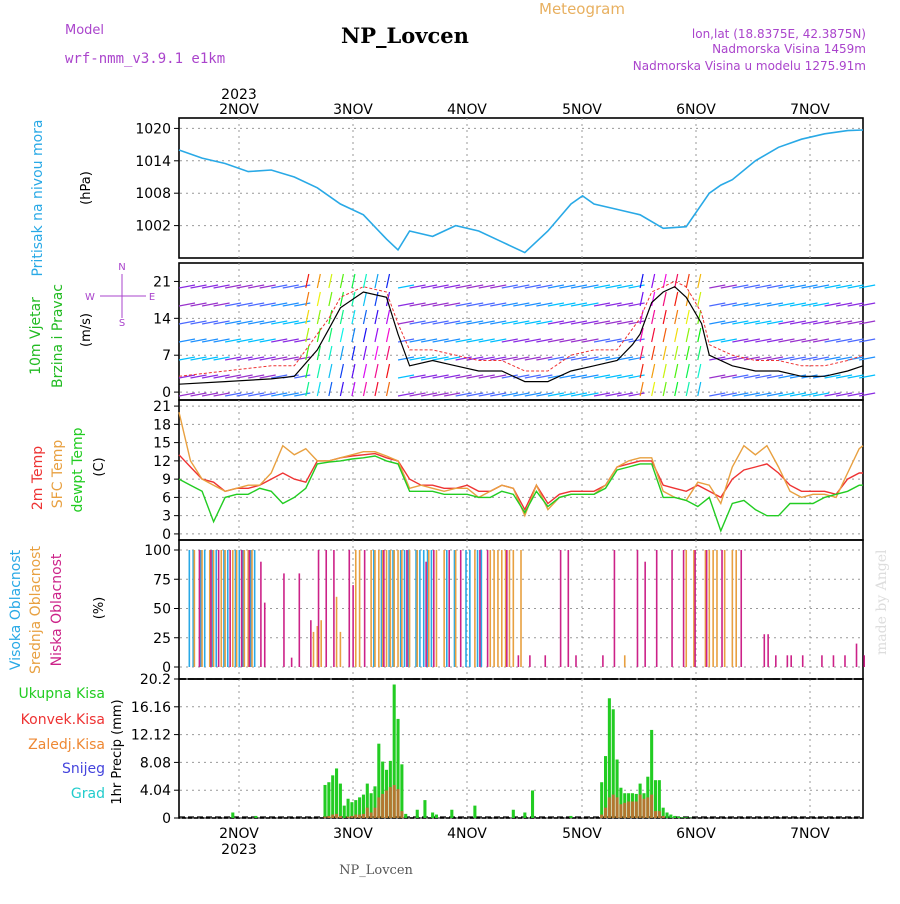 Image resolution: width=900 pixels, height=904 pixels. What do you see at coordinates (99, 466) in the screenshot?
I see `temp-unit: (C)` at bounding box center [99, 466].